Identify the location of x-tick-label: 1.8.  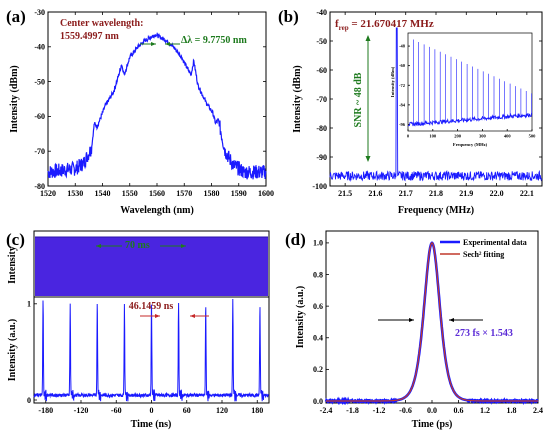
(512, 410).